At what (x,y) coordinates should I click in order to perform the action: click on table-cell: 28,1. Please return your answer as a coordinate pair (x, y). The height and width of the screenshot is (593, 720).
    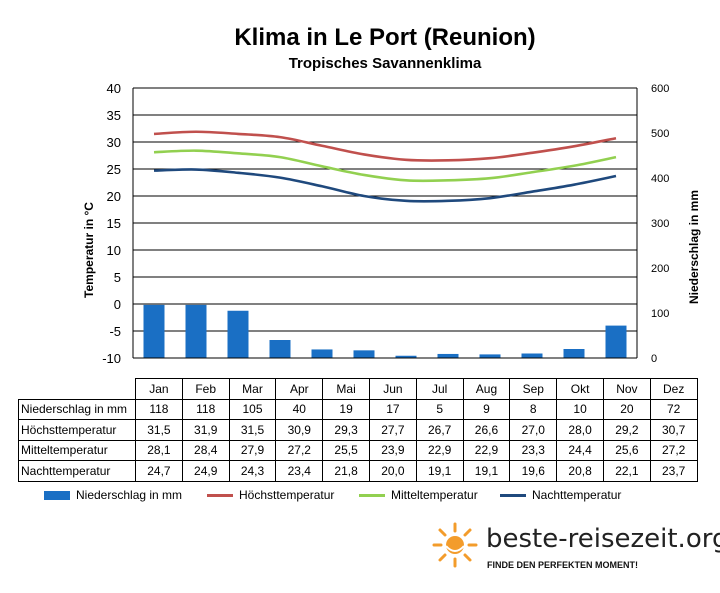
    Looking at the image, I should click on (159, 450).